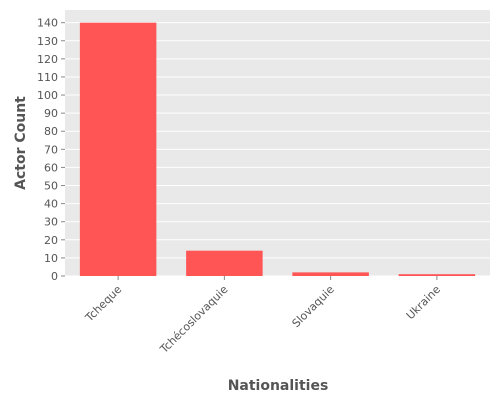 This screenshot has width=500, height=400. What do you see at coordinates (51, 258) in the screenshot?
I see `y-tick-label: 10` at bounding box center [51, 258].